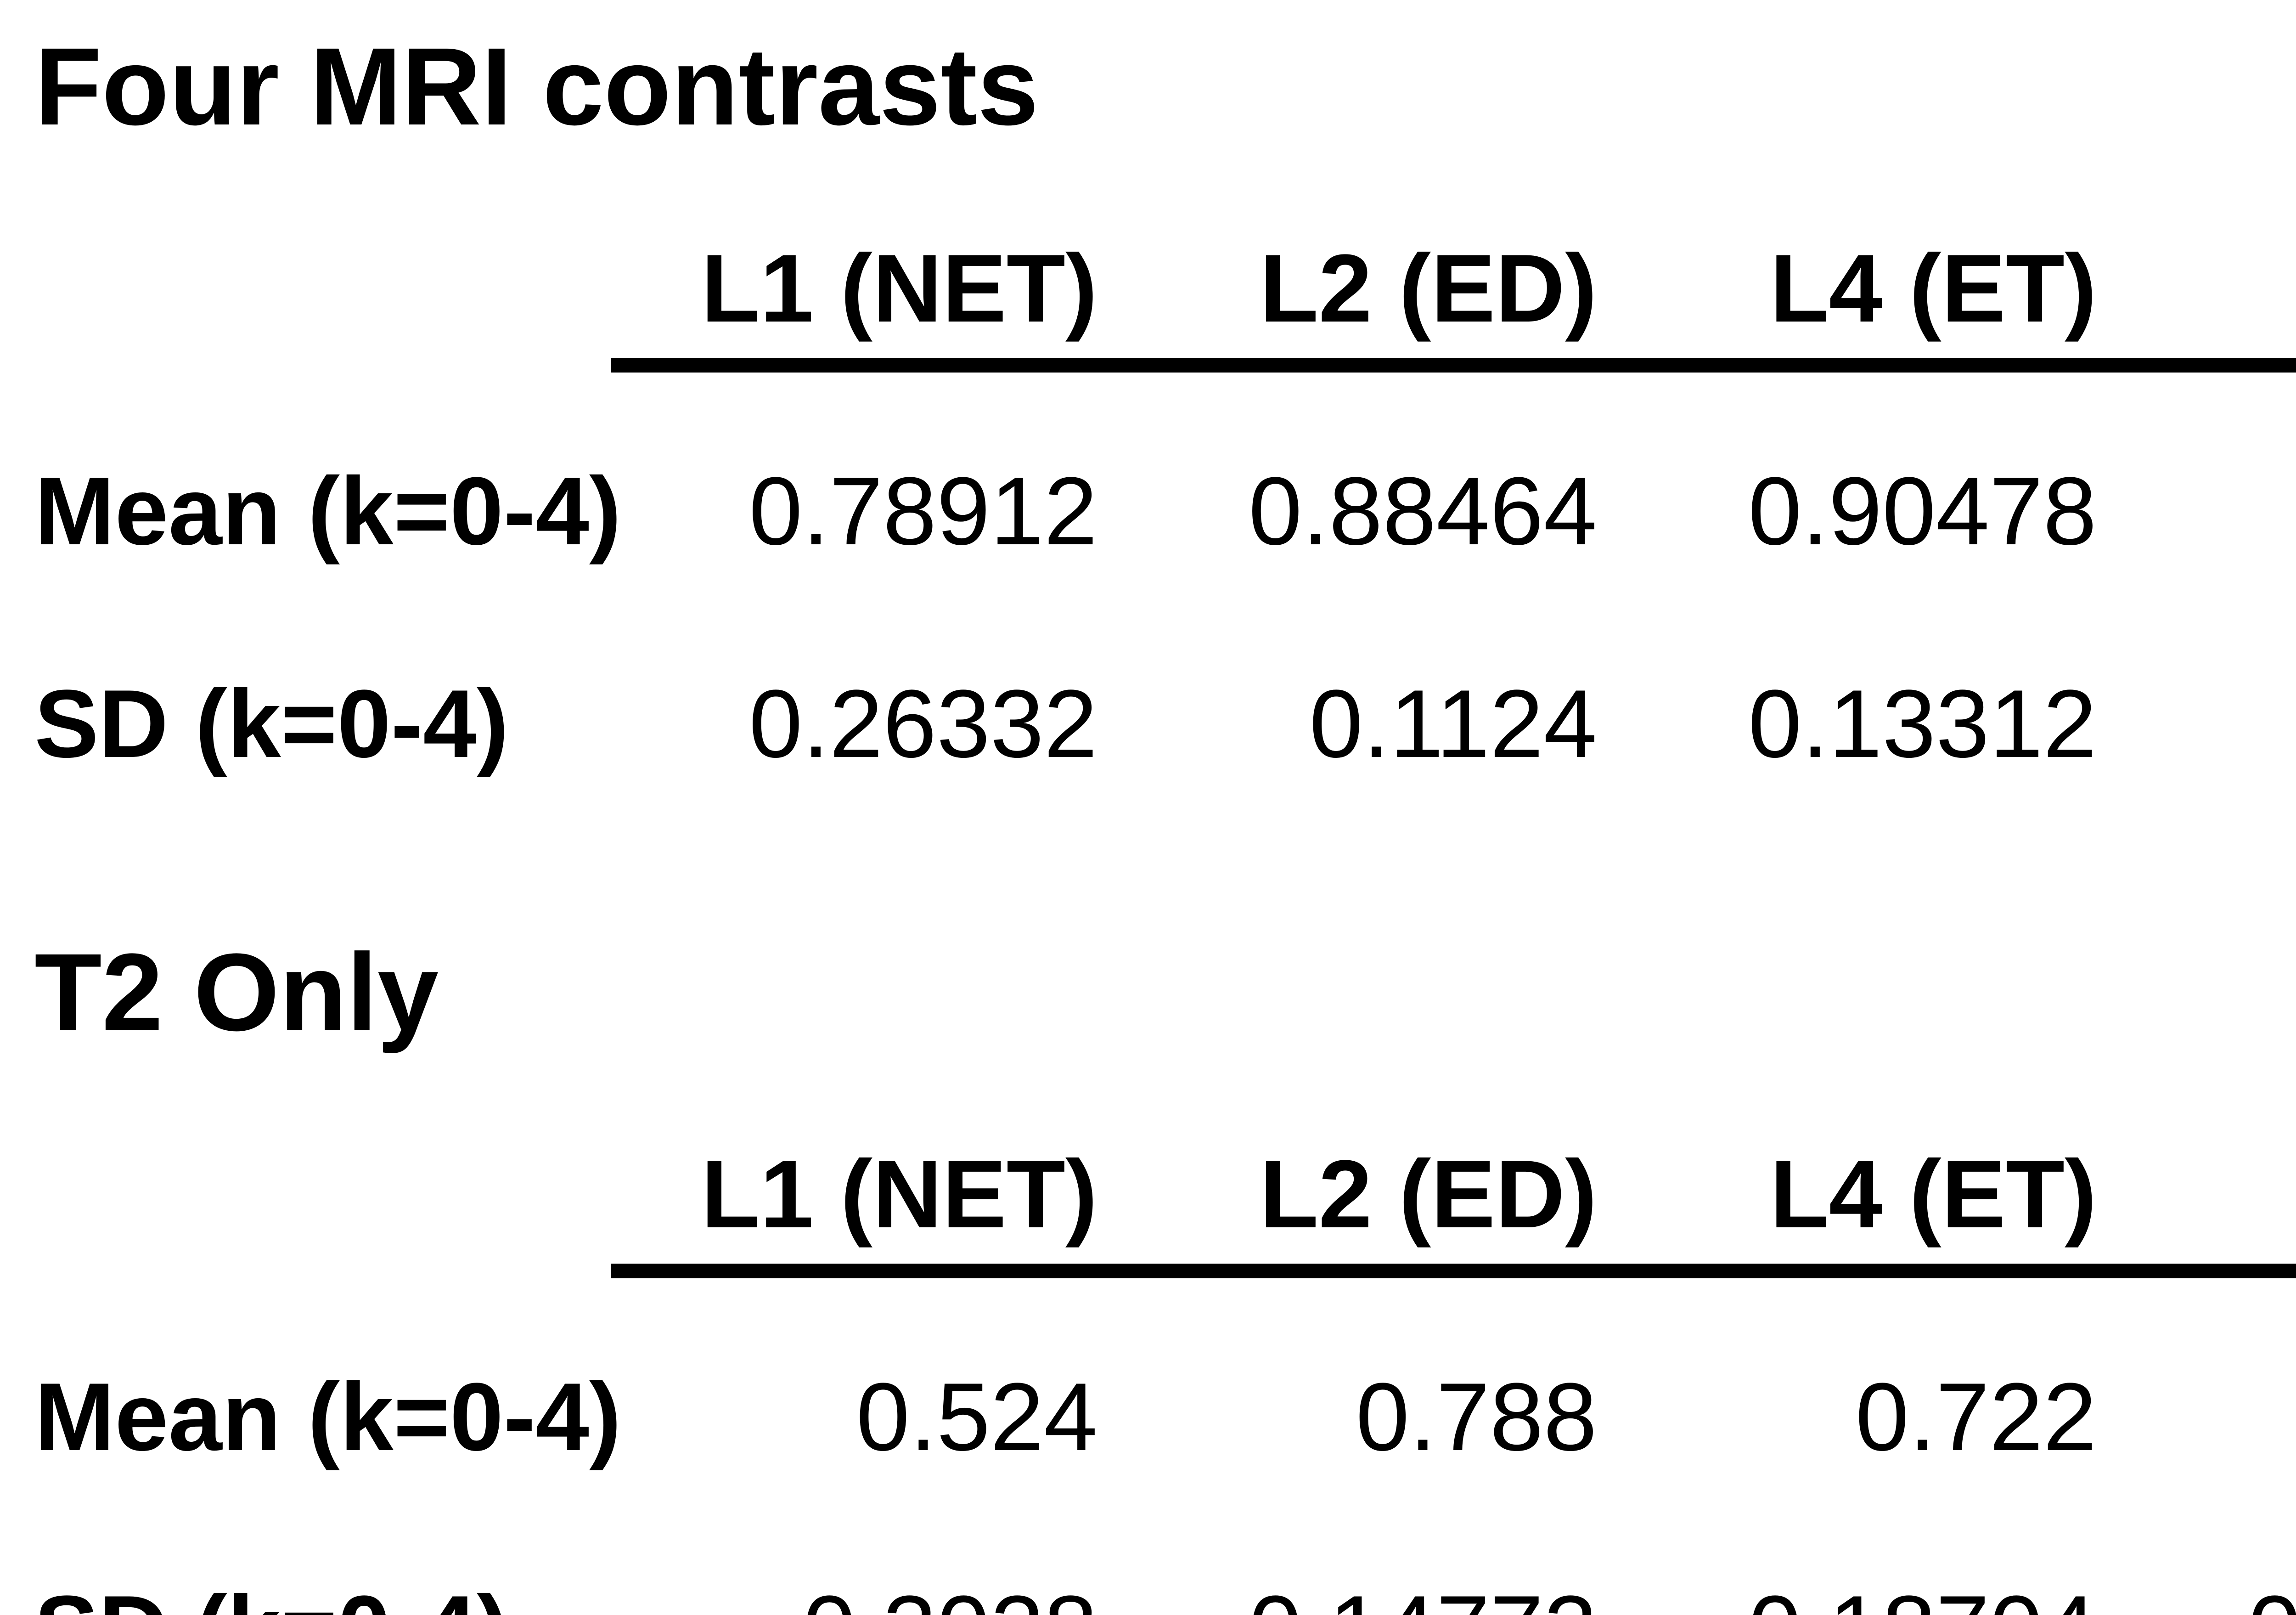  I want to click on cell-value: 0.14772, so click(1360, 1553).